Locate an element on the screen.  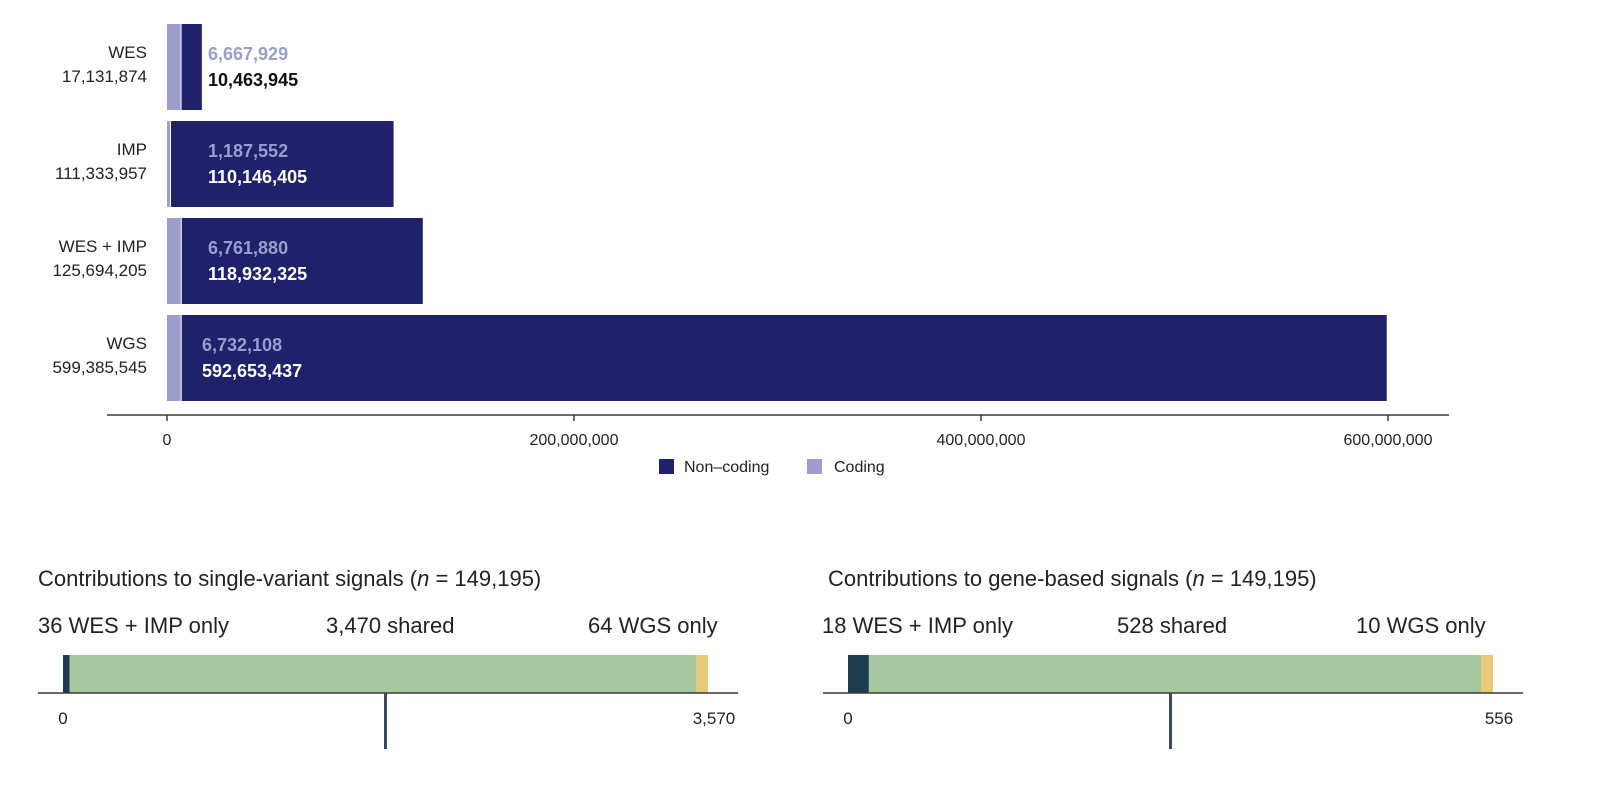
segment-label-wes-imp-only: 18 WES + IMP only is located at coordinates (917, 625).